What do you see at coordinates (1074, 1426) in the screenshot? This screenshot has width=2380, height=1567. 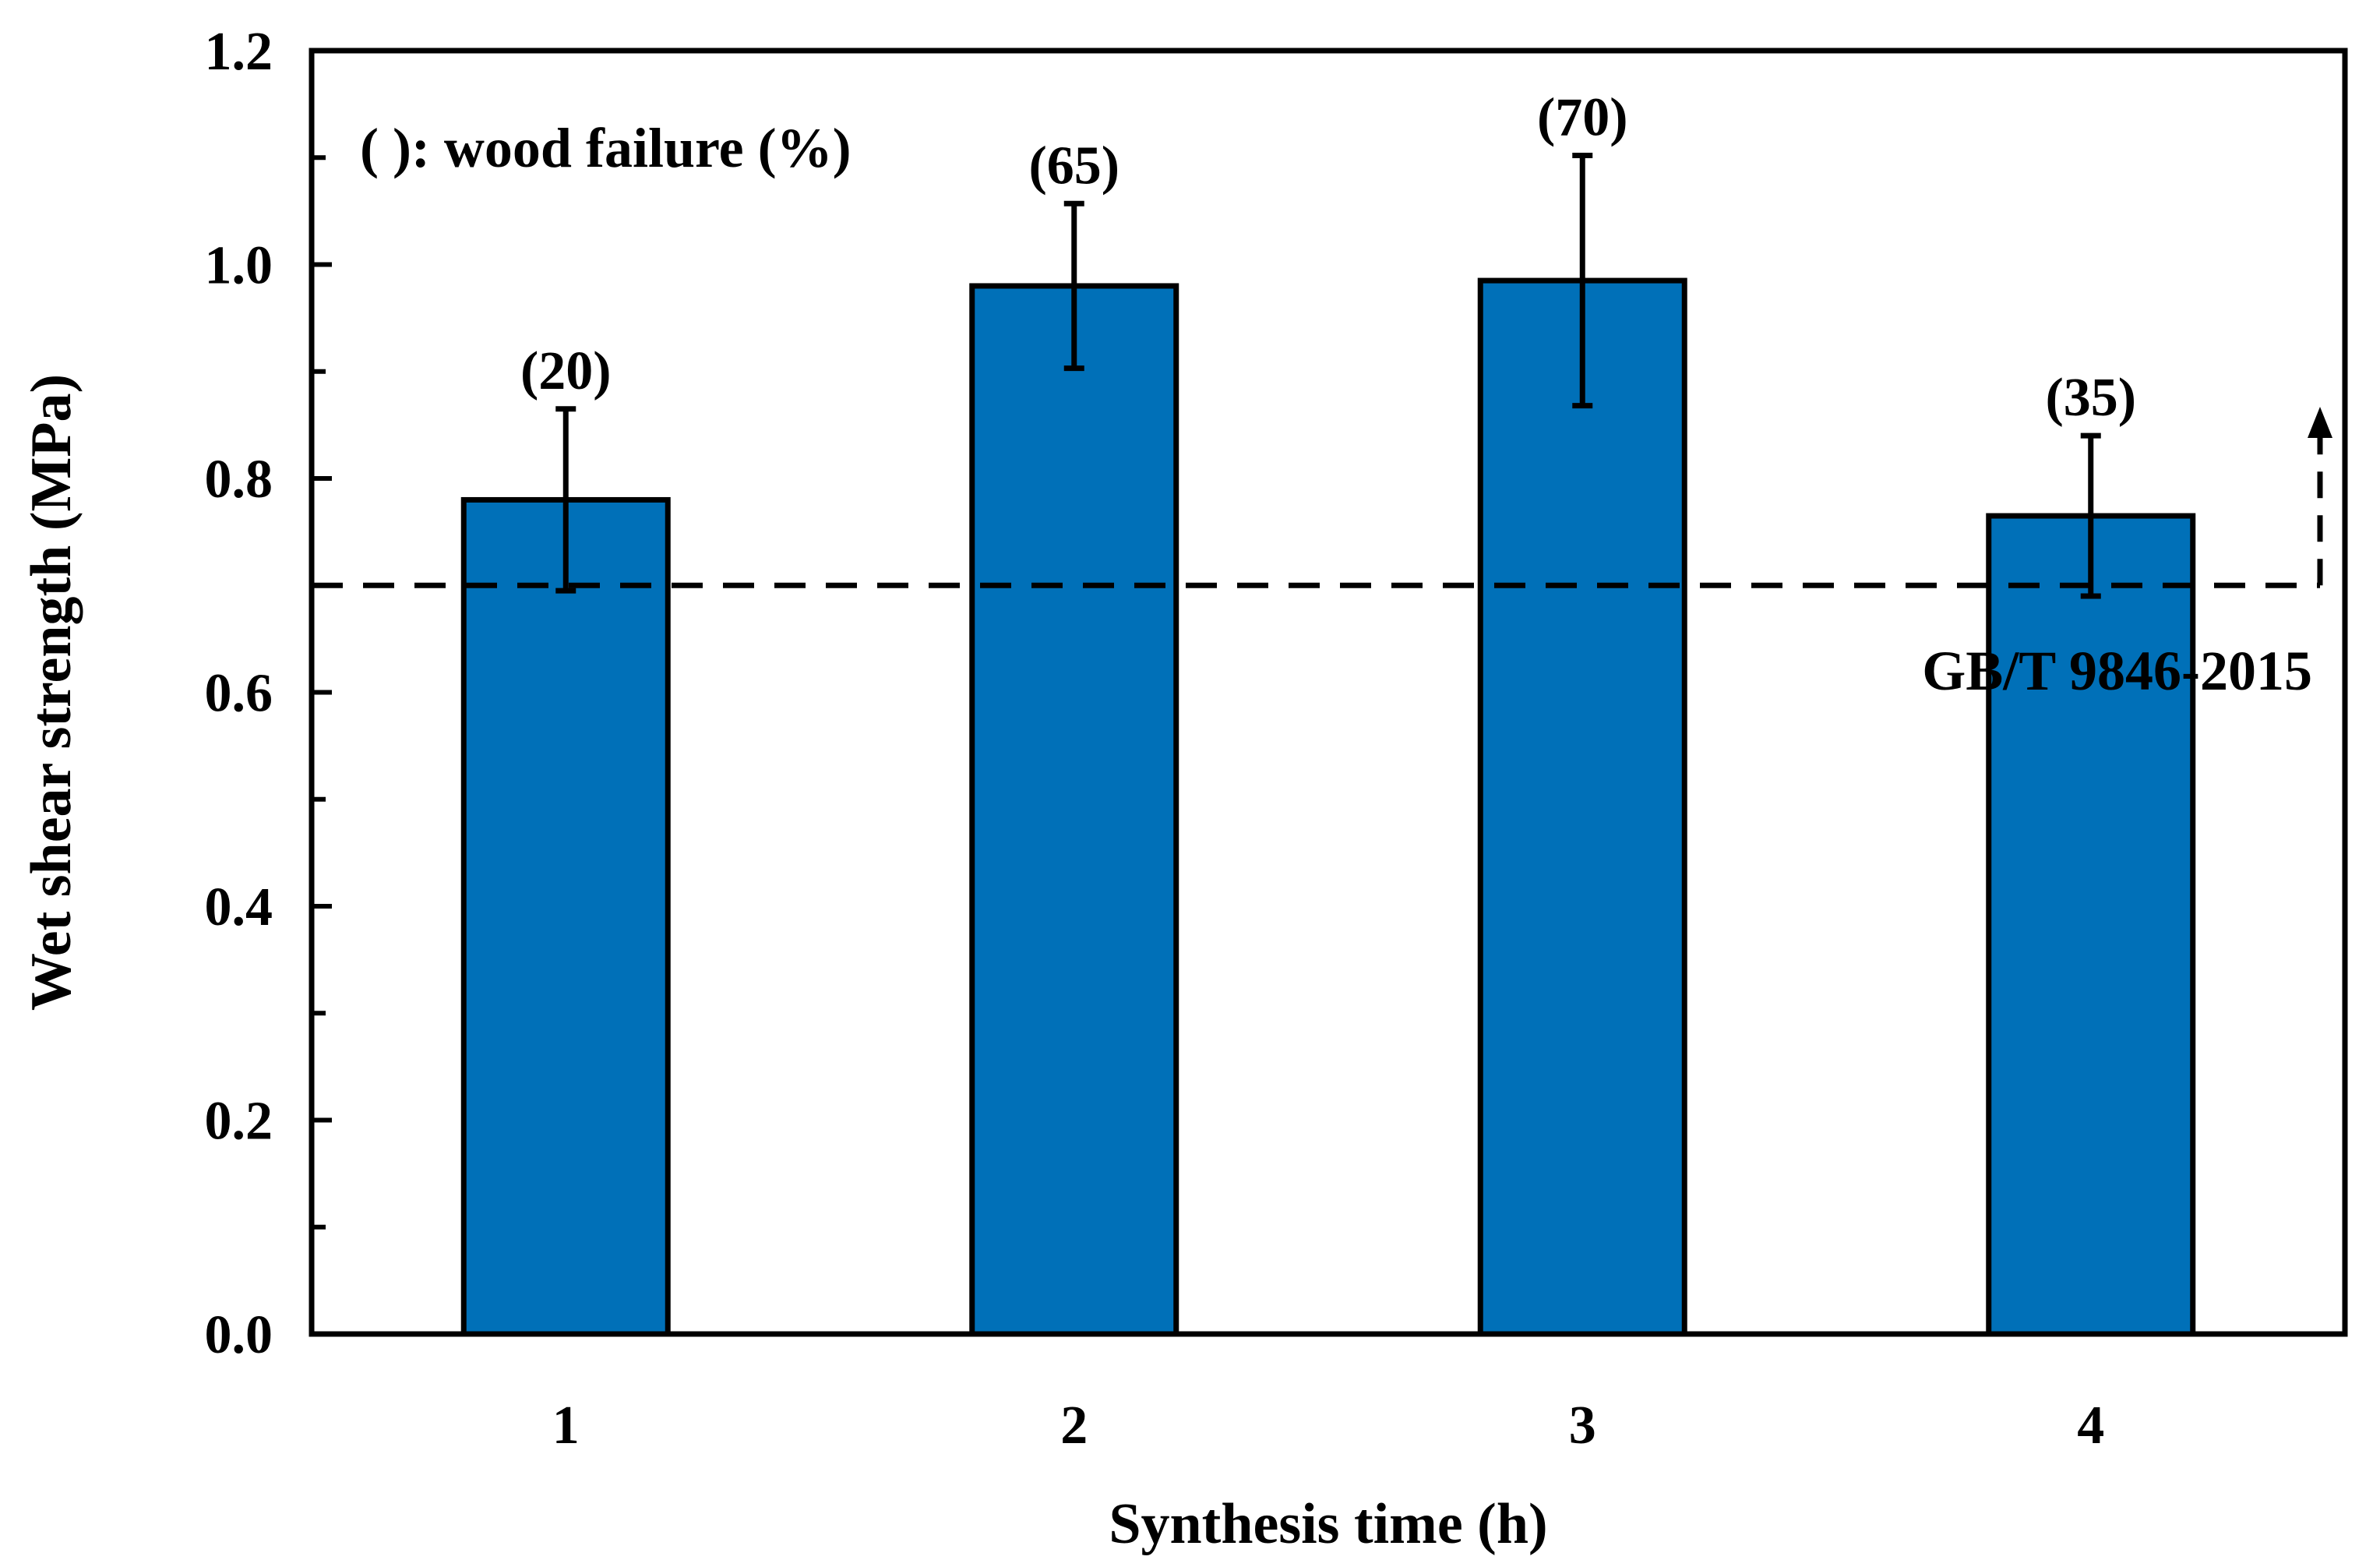 I see `x-tick-label: 2` at bounding box center [1074, 1426].